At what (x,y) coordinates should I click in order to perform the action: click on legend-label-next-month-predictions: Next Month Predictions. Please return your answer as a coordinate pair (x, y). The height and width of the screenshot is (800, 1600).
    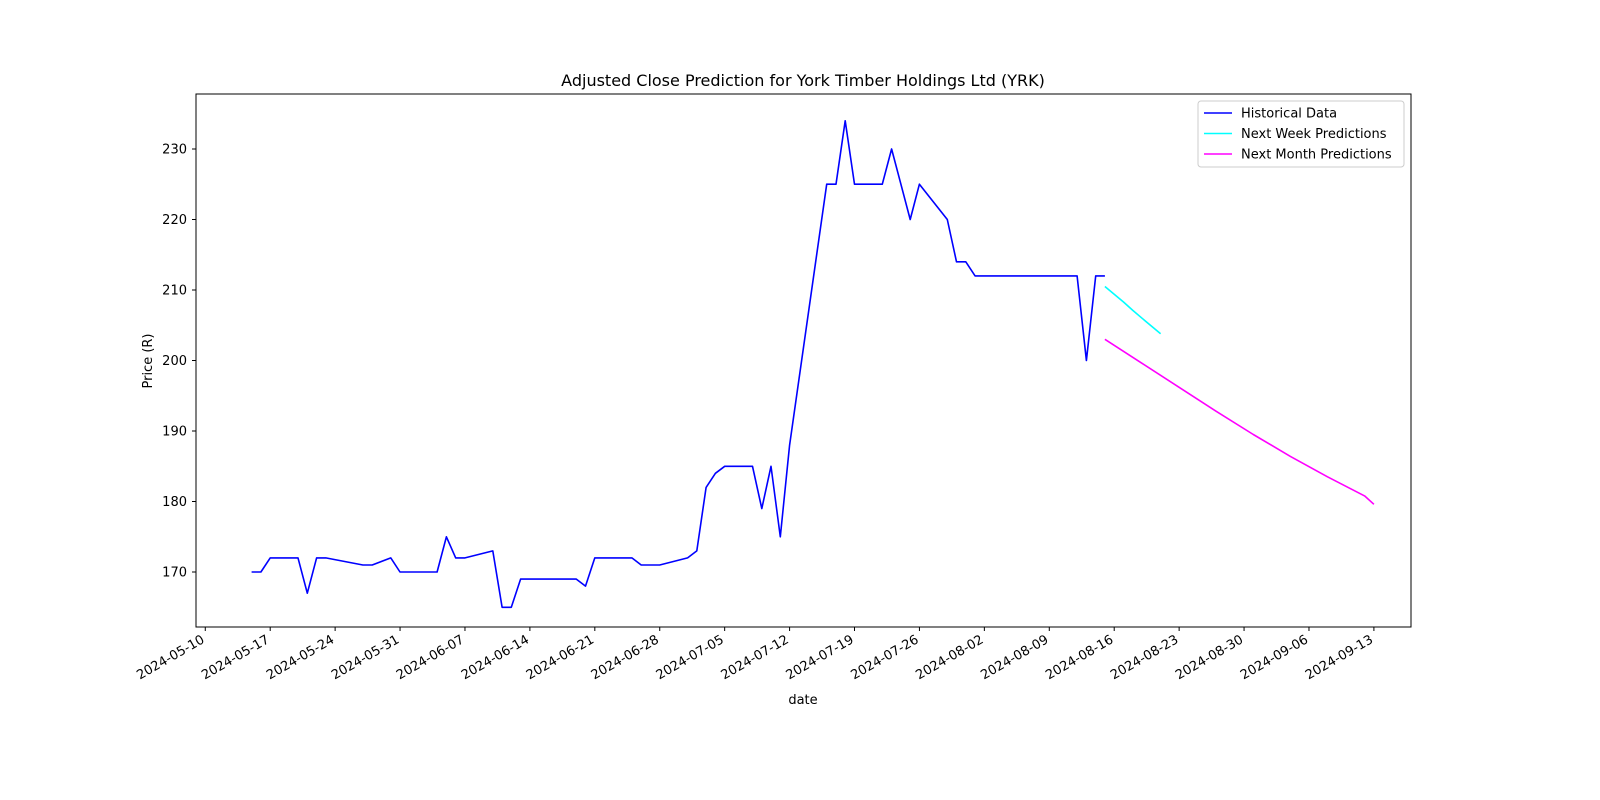
    Looking at the image, I should click on (1316, 155).